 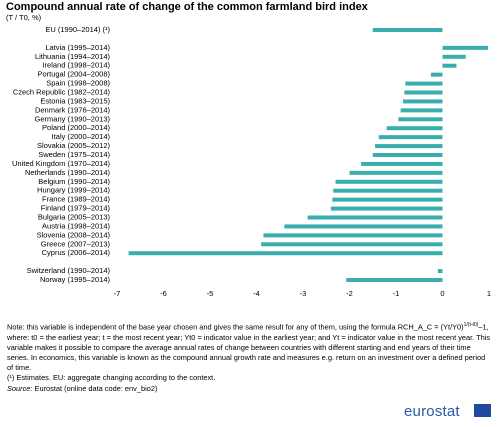 What do you see at coordinates (73, 145) in the screenshot?
I see `y-tick-label: Slovakia (2005–2012)` at bounding box center [73, 145].